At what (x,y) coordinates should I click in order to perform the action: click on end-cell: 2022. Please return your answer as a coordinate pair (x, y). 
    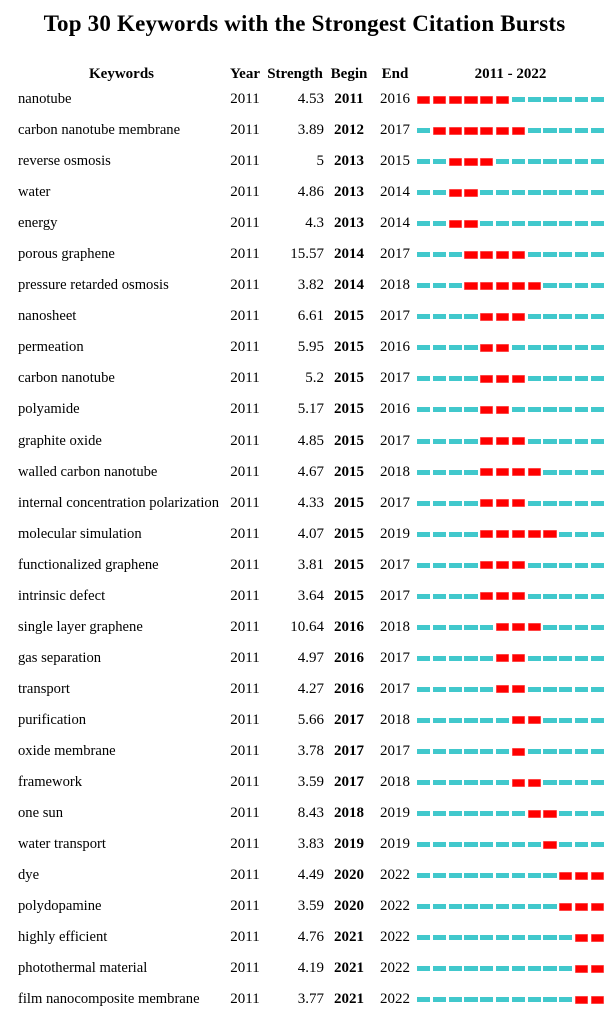
    Looking at the image, I should click on (395, 875).